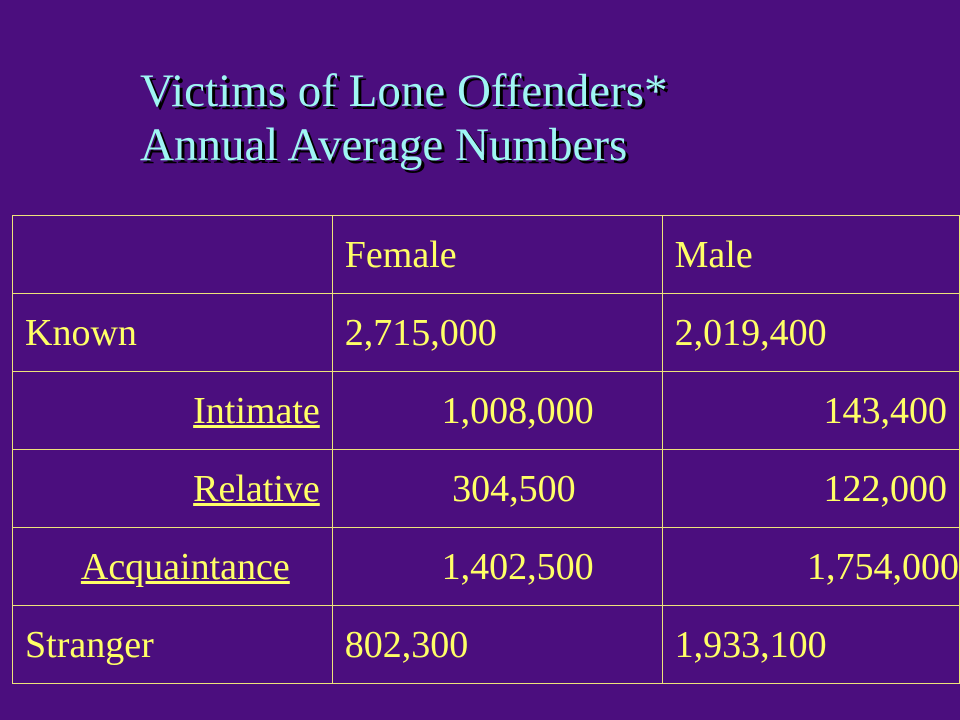  Describe the element at coordinates (256, 410) in the screenshot. I see `row-label-intimate: Intimate` at that location.